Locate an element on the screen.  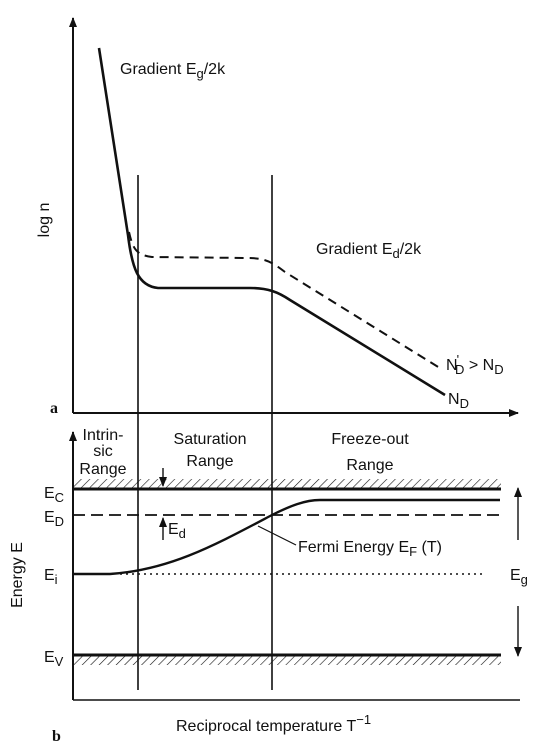
level-label-ei: Ei is located at coordinates (51, 577).